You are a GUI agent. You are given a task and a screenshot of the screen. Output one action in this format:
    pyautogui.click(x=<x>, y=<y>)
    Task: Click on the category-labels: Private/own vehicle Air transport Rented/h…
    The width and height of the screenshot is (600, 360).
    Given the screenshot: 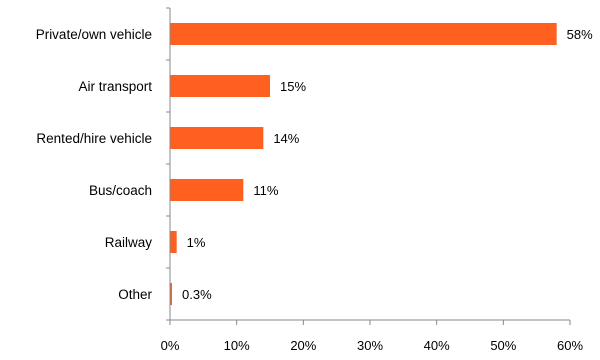 What is the action you would take?
    pyautogui.click(x=94, y=164)
    